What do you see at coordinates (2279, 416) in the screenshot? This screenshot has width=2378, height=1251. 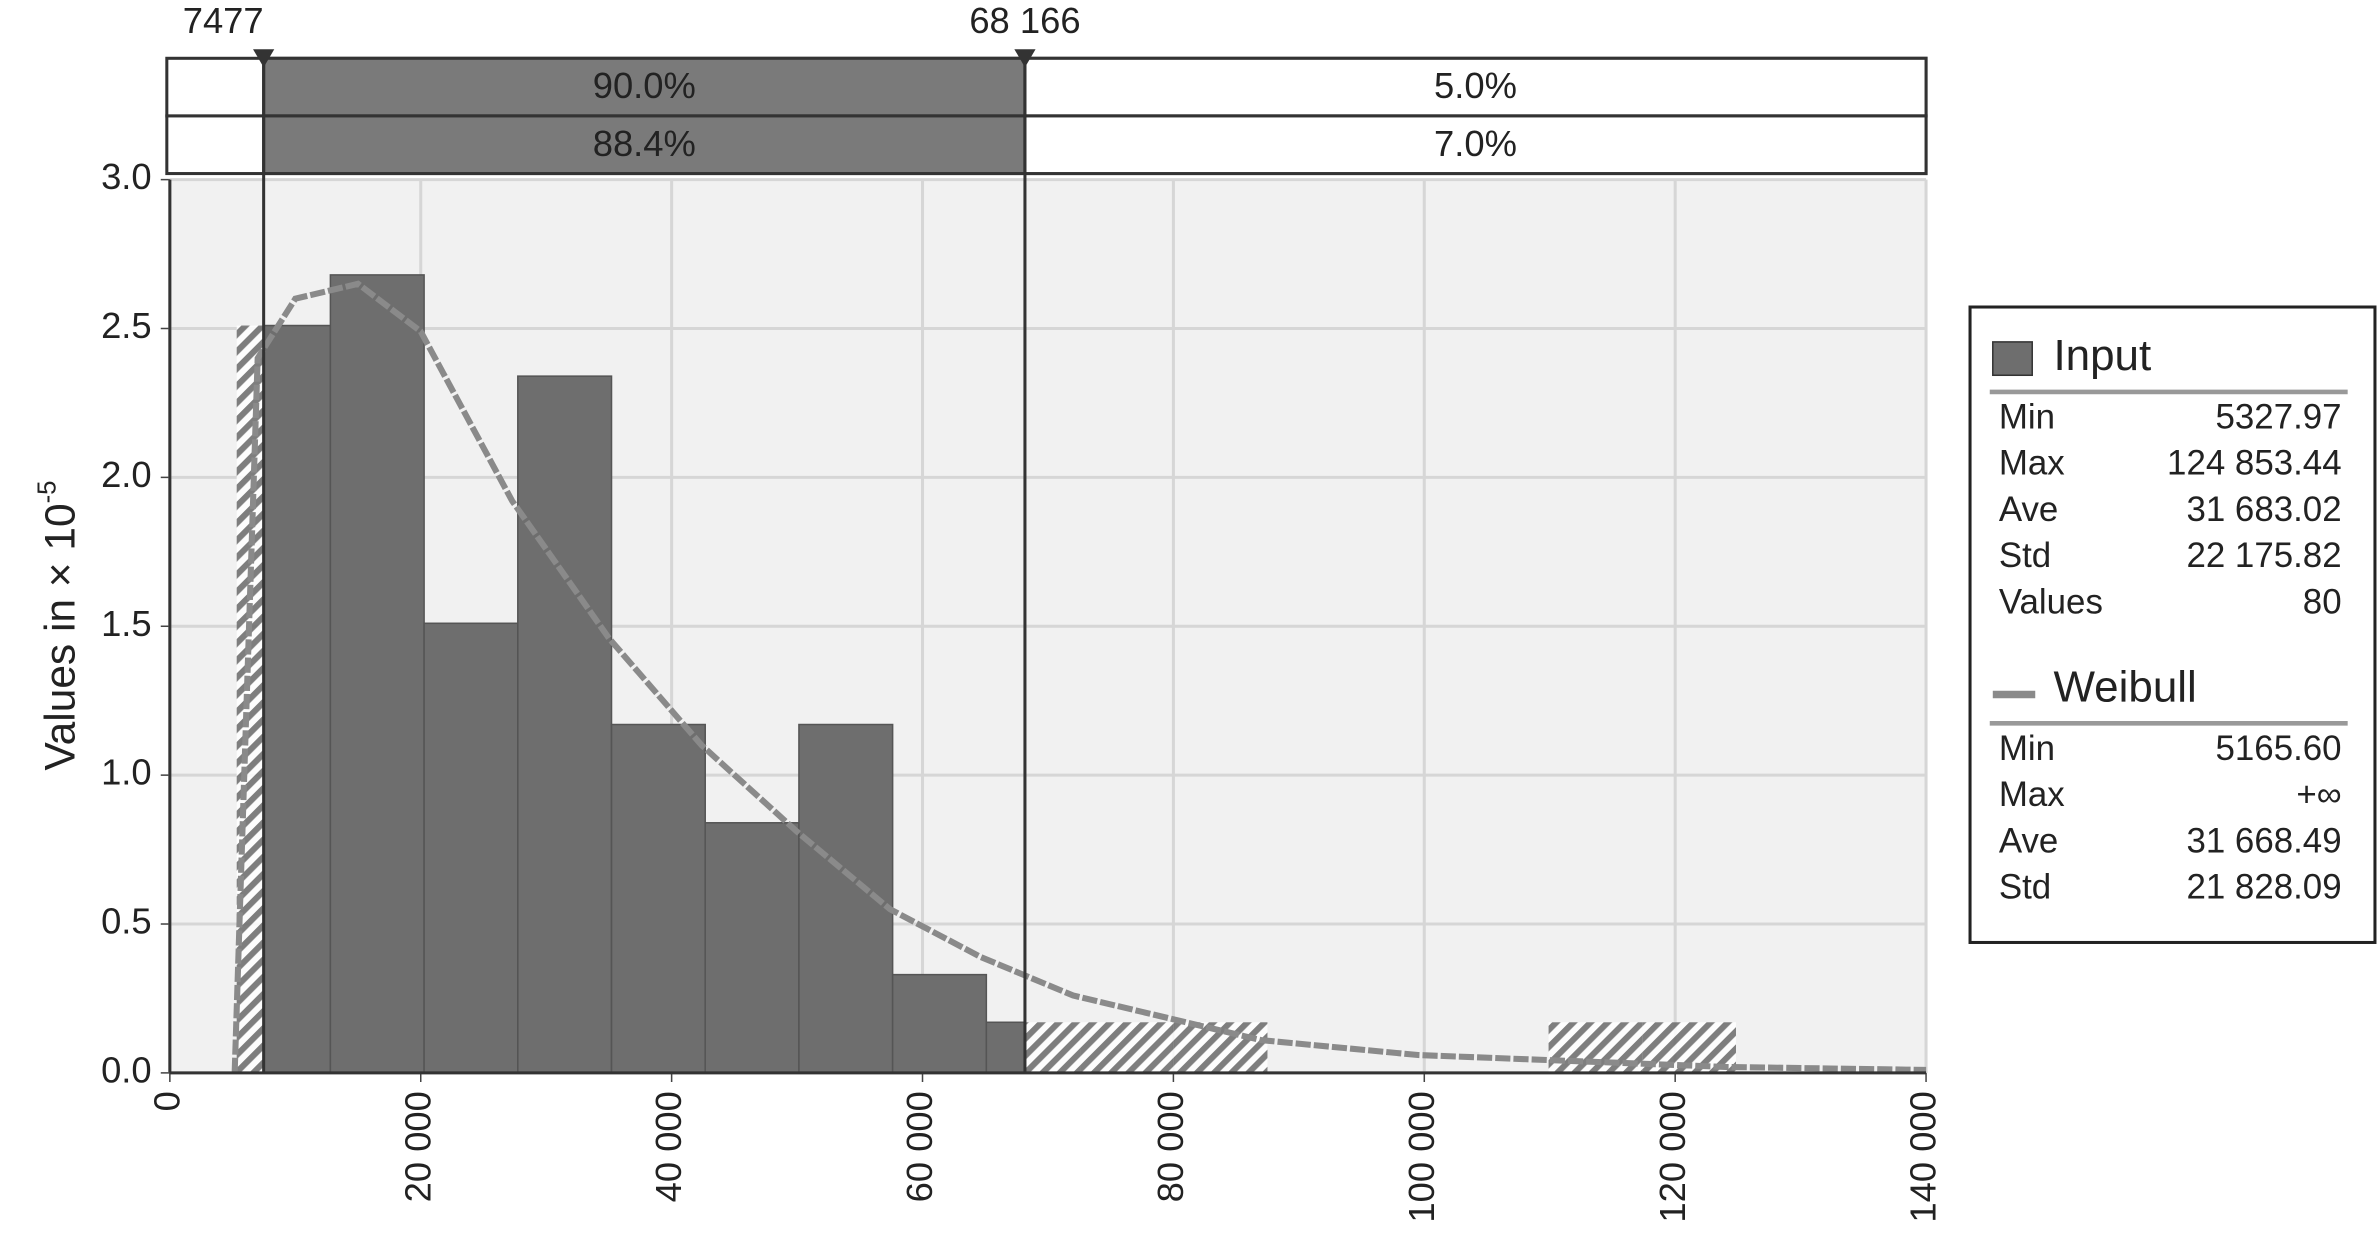 I see `legend-stat-value: 5327.97` at bounding box center [2279, 416].